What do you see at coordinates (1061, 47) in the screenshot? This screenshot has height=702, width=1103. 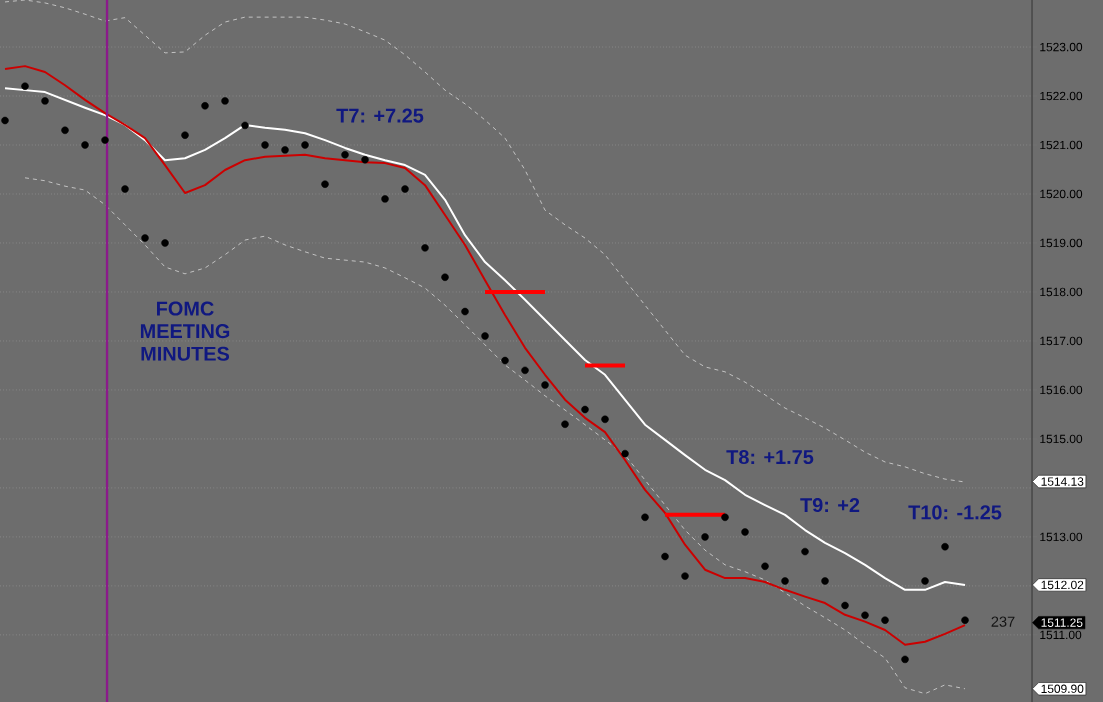 I see `y-tick-label: 1523.00` at bounding box center [1061, 47].